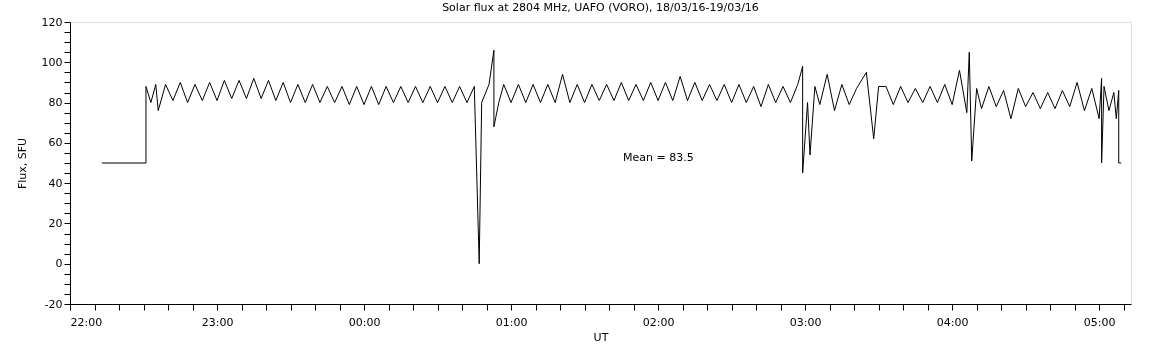  Describe the element at coordinates (805, 322) in the screenshot. I see `x-tick-label: 03:00` at that location.